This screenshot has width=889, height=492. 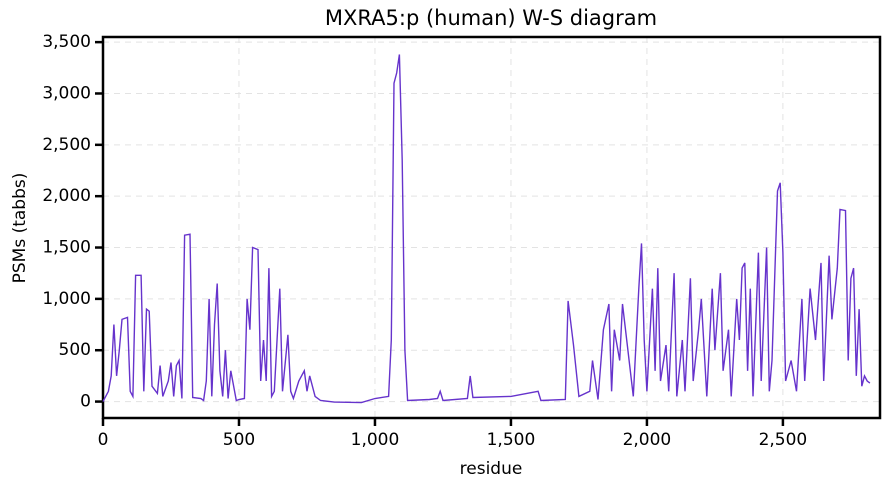 What do you see at coordinates (66, 145) in the screenshot?
I see `y-tick-label: 2,500` at bounding box center [66, 145].